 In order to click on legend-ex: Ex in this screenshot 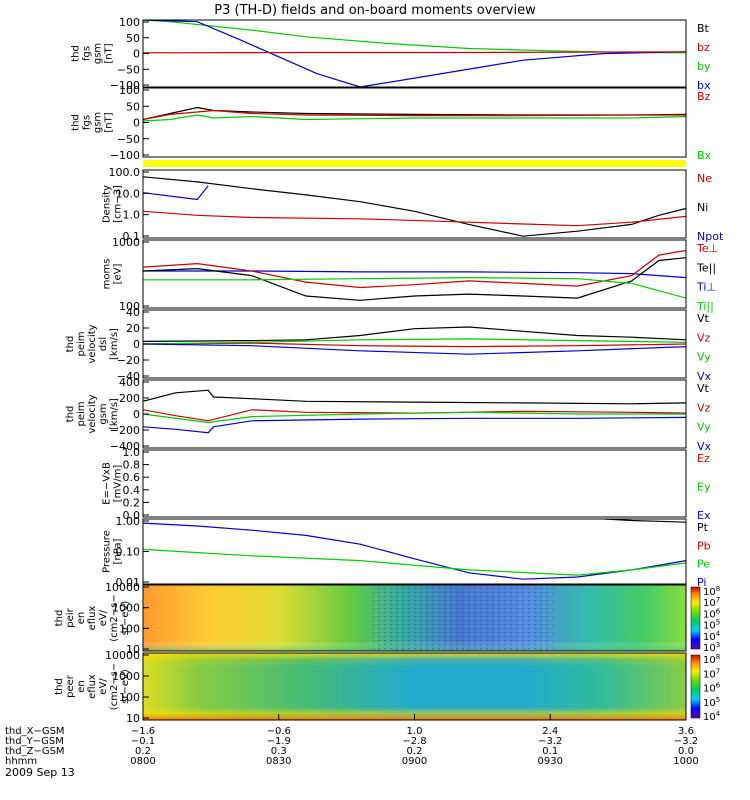, I will do `click(704, 515)`.